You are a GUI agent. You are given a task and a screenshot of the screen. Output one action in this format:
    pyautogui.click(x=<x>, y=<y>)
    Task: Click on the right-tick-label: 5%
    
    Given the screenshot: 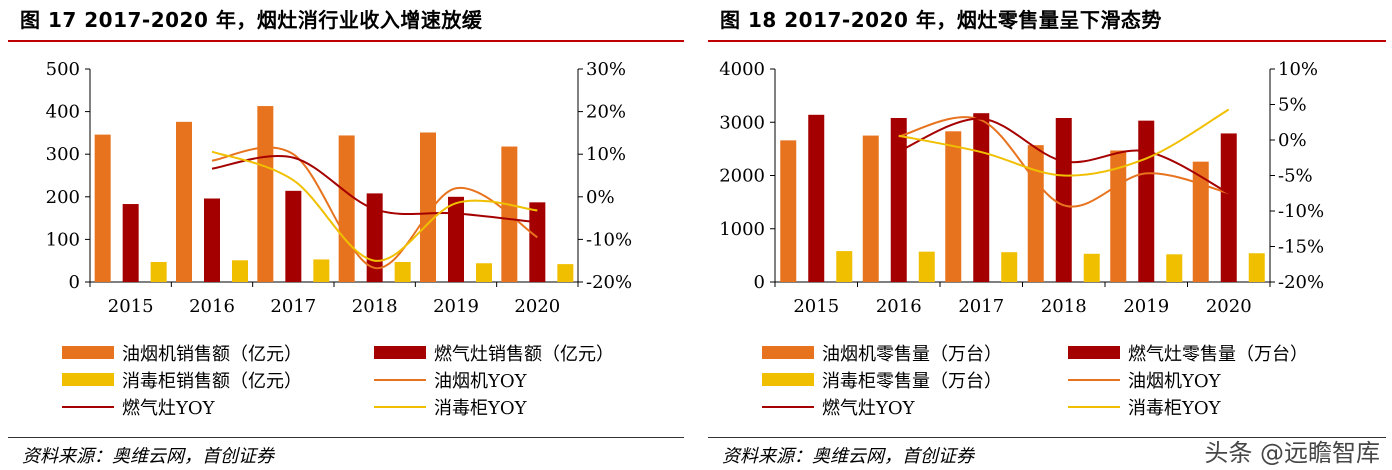 What is the action you would take?
    pyautogui.click(x=1292, y=105)
    